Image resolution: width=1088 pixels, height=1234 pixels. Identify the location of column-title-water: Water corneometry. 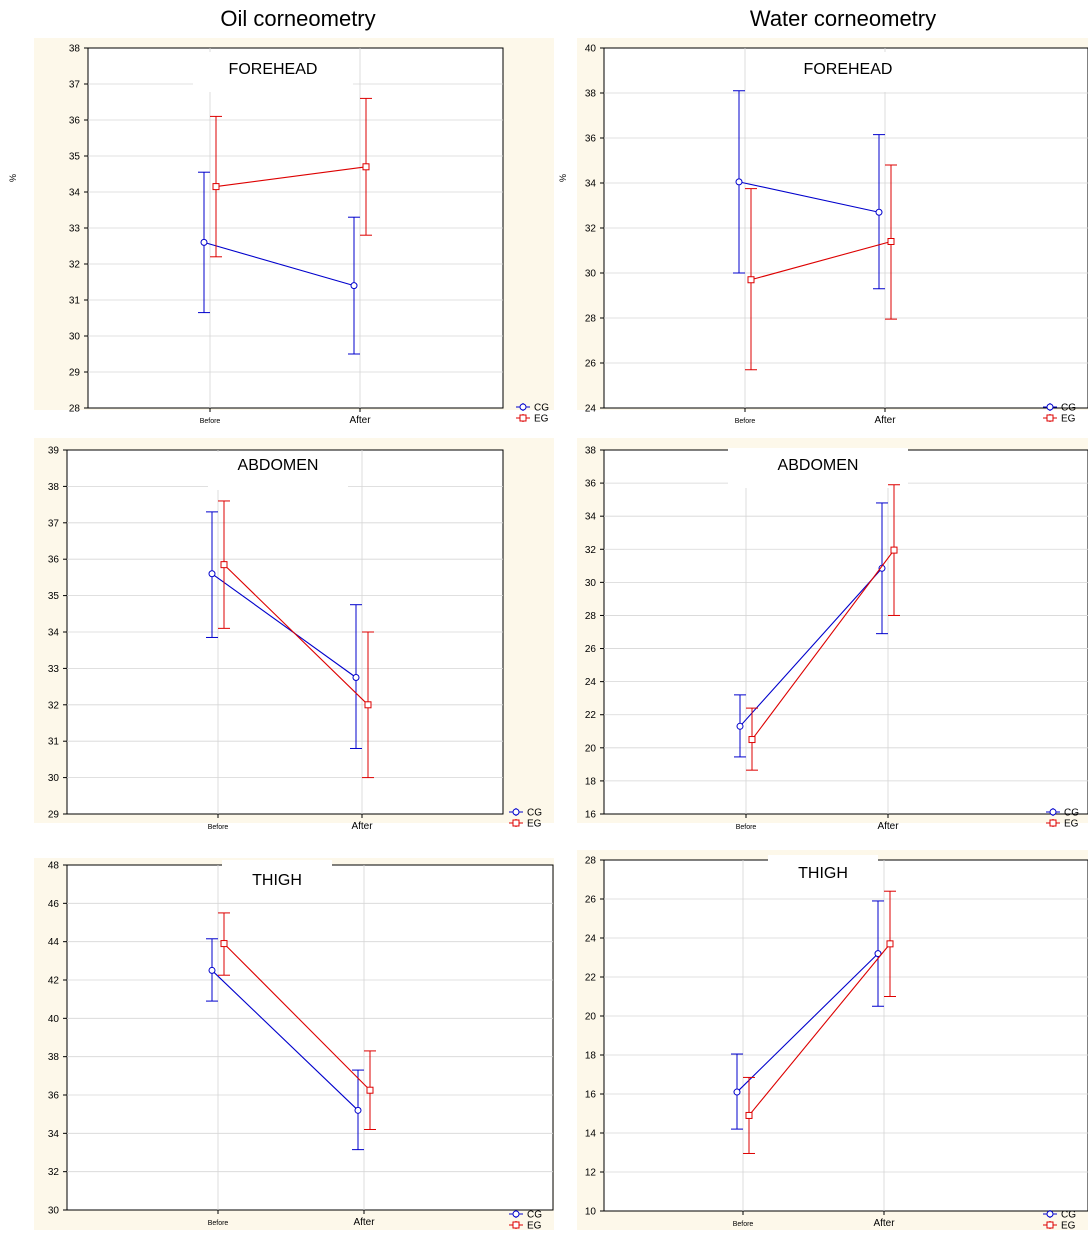
(843, 18).